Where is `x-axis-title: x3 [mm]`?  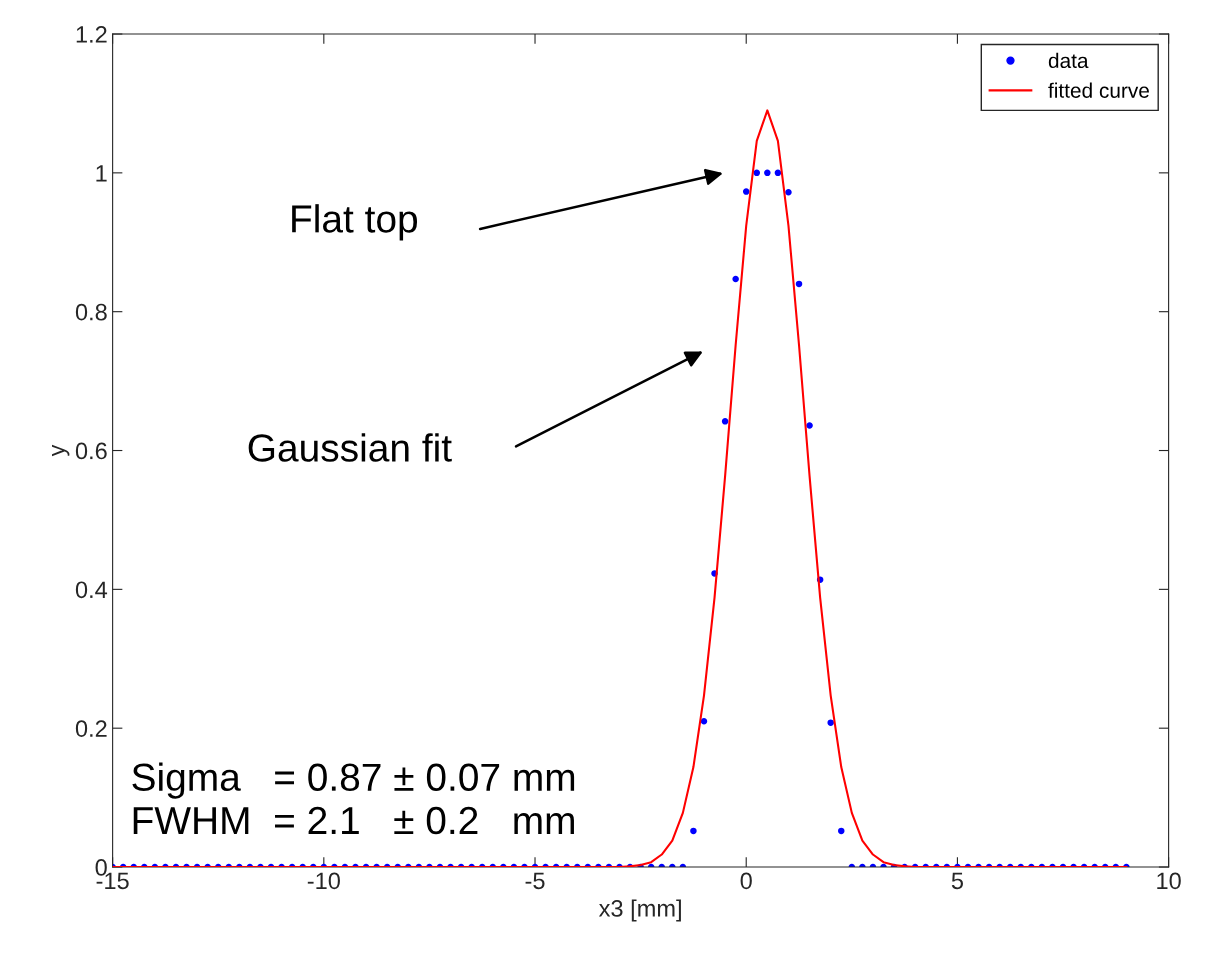
x-axis-title: x3 [mm] is located at coordinates (639, 910).